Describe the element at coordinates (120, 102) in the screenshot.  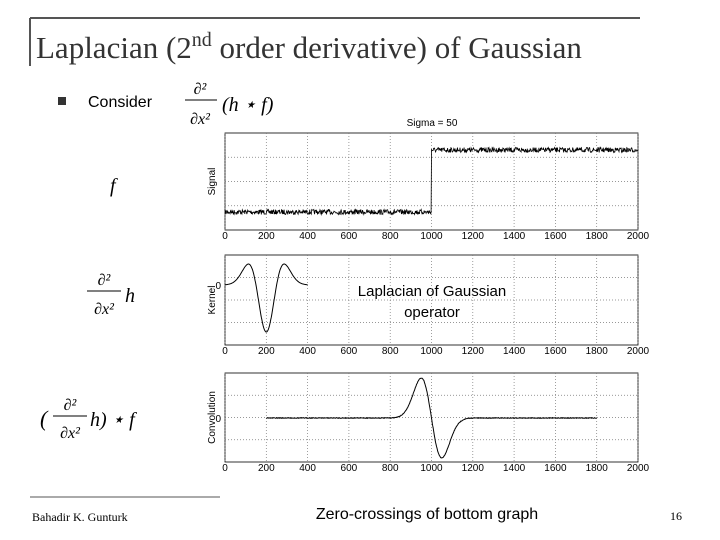
I see `bullet-text: Consider` at that location.